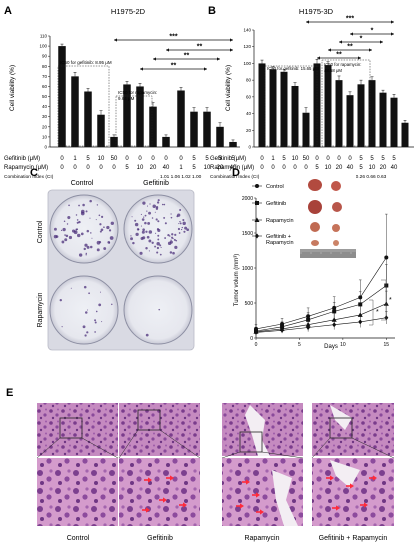  What do you see at coordinates (159, 492) in the screenshot?
I see `histo-gefitinib-high` at bounding box center [159, 492].